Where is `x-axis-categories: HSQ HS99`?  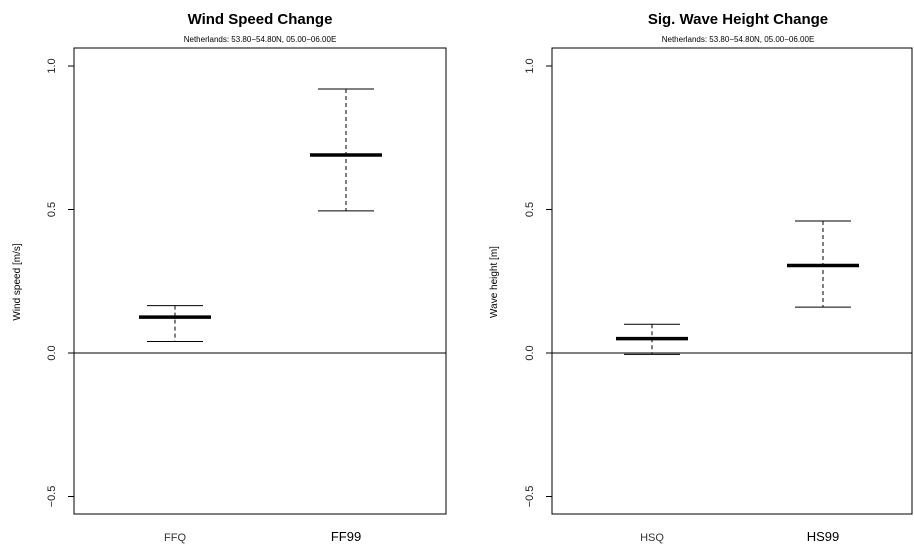 x-axis-categories: HSQ HS99 is located at coordinates (739, 536).